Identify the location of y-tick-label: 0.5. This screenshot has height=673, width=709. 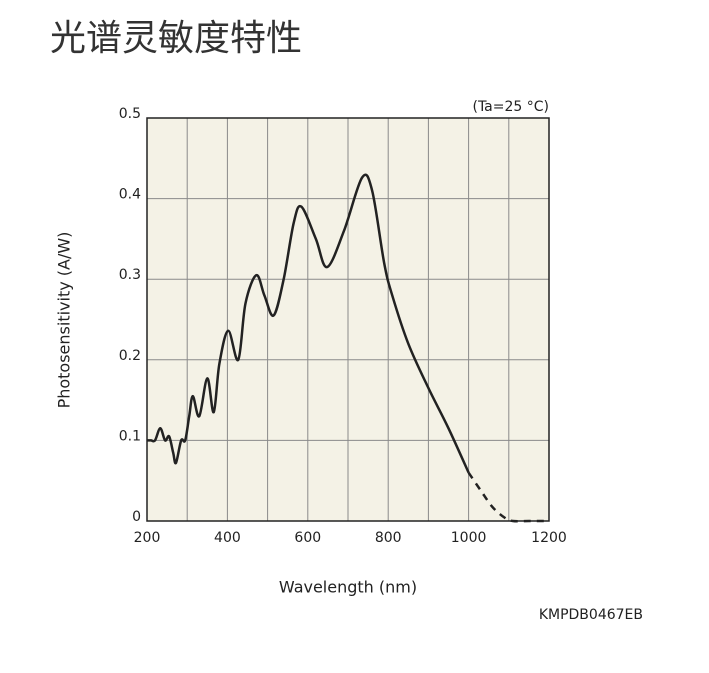
(130, 114).